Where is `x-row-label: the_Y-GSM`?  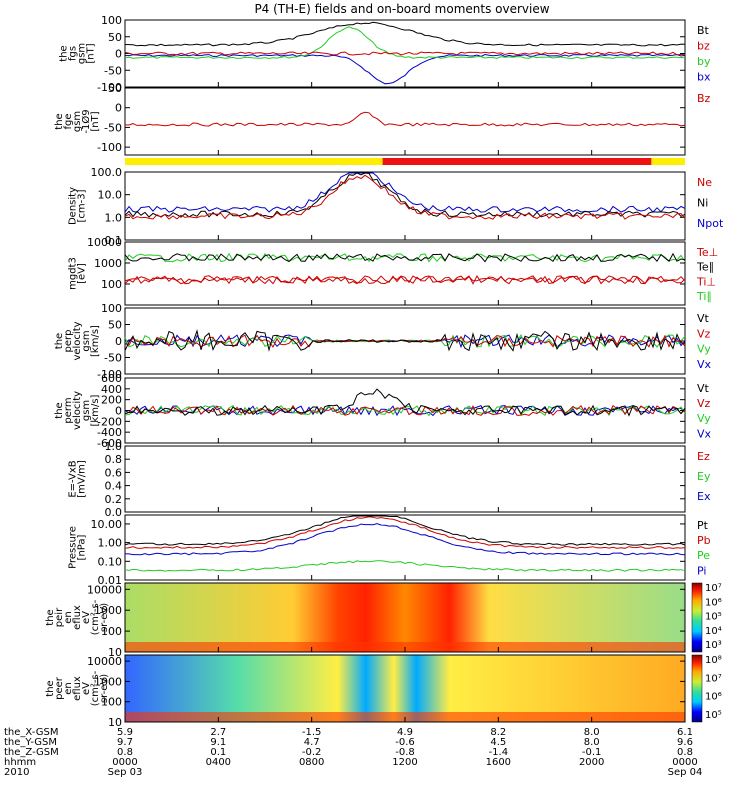
x-row-label: the_Y-GSM is located at coordinates (30, 742).